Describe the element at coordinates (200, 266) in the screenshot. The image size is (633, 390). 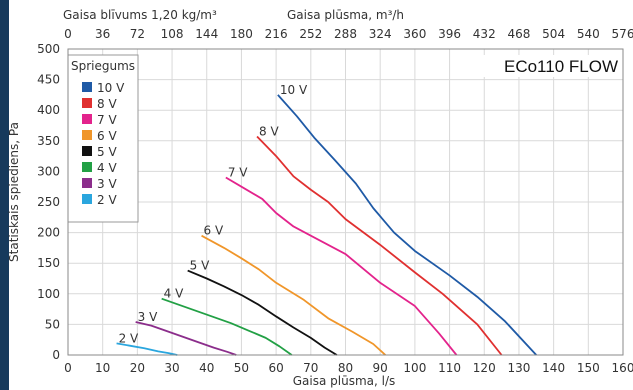
I see `series-label: 5 V` at that location.